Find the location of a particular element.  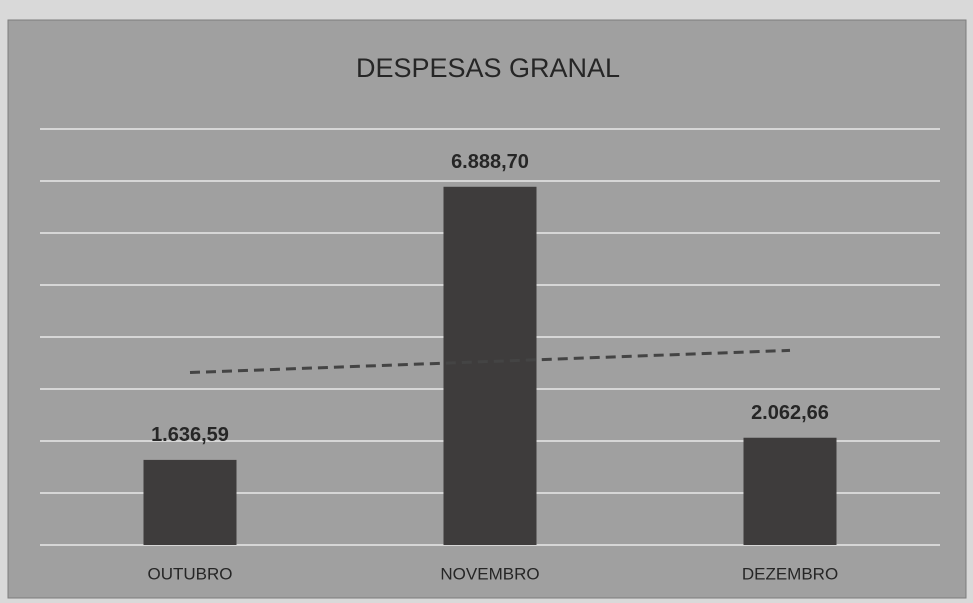

x-tick-label: OUTUBRO is located at coordinates (190, 573).